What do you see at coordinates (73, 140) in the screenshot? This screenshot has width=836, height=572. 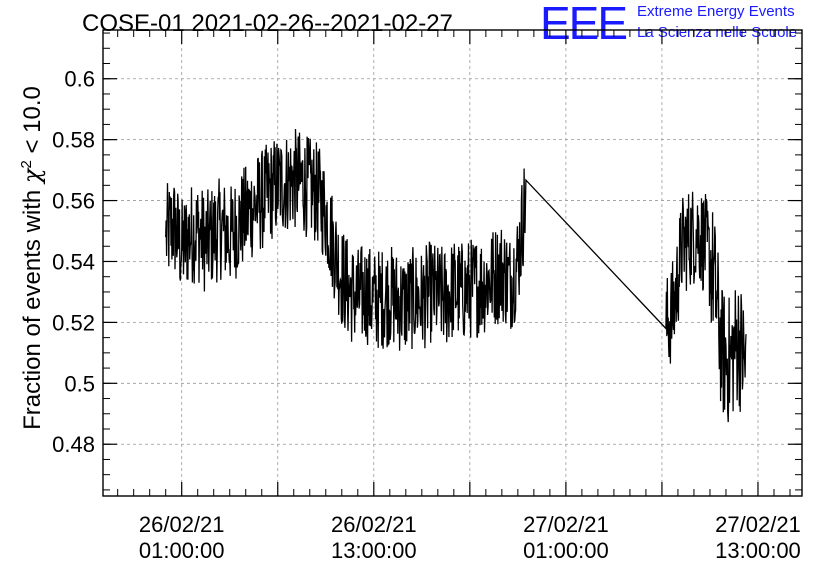 I see `y-tick-label: 0.58` at bounding box center [73, 140].